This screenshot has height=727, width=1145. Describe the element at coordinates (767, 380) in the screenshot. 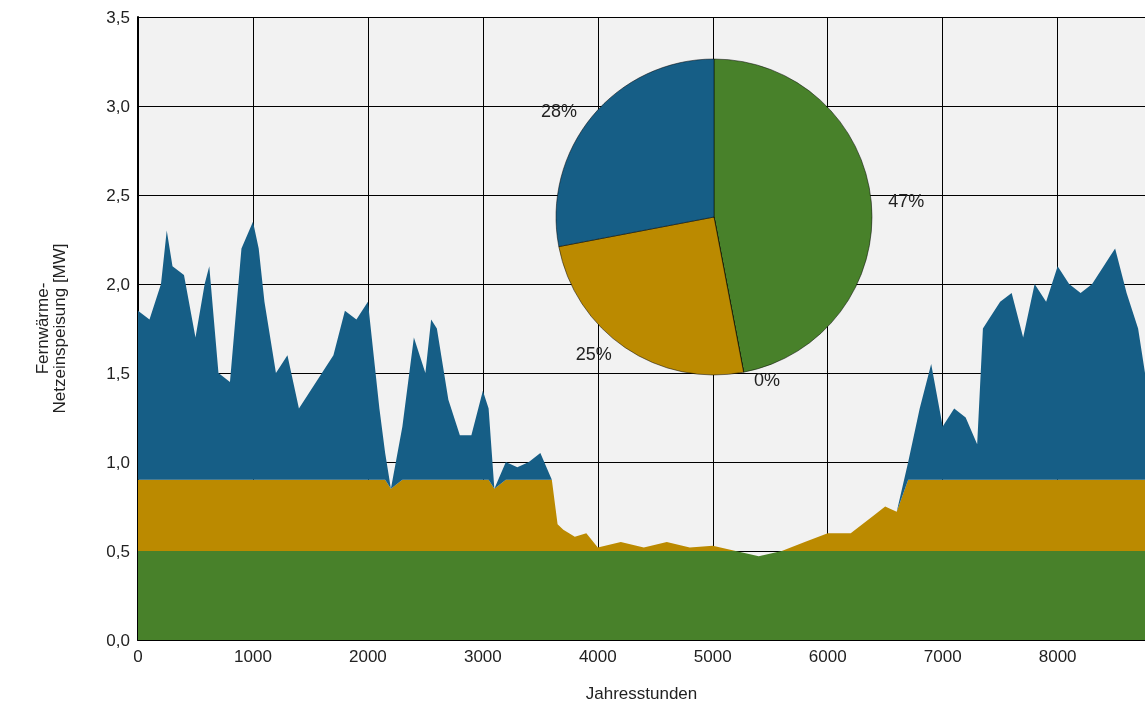

I see `text: 0%` at that location.